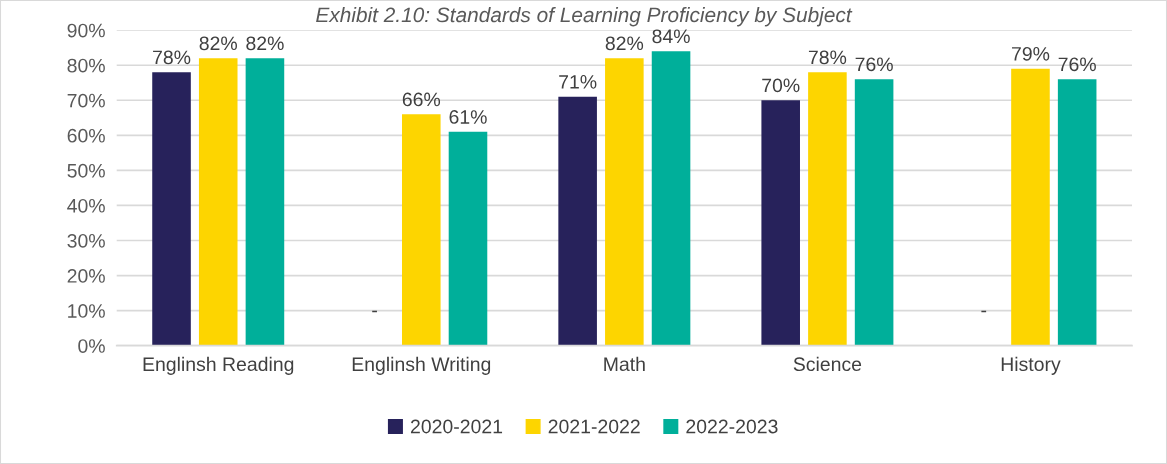 The height and width of the screenshot is (464, 1167). What do you see at coordinates (86, 30) in the screenshot?
I see `y-tick-label: 90%` at bounding box center [86, 30].